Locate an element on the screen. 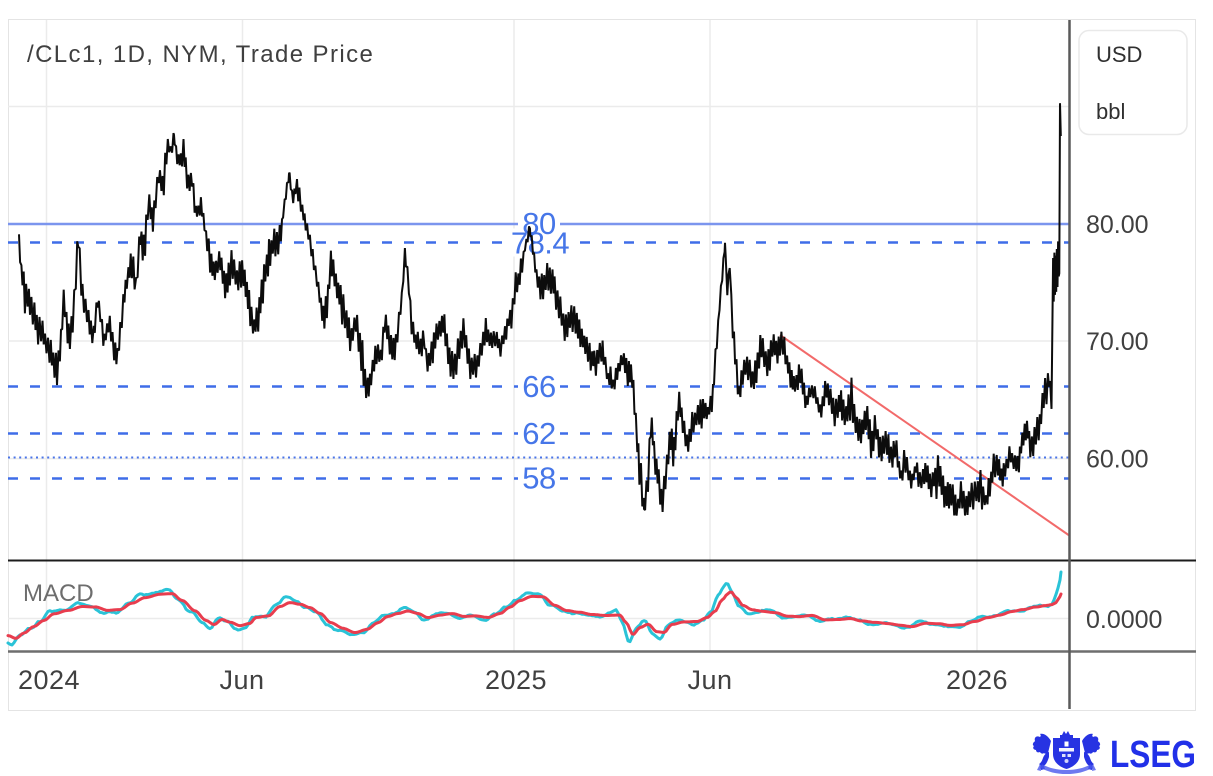 This screenshot has width=1213, height=776. svg-text: 70.00 is located at coordinates (1117, 342).